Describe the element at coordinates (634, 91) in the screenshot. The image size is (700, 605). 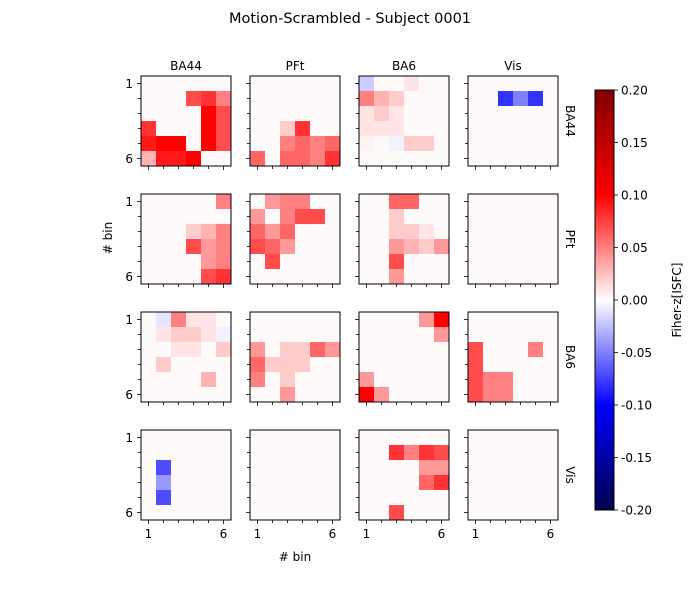
I see `colorbar-tick-label: 0.20` at that location.